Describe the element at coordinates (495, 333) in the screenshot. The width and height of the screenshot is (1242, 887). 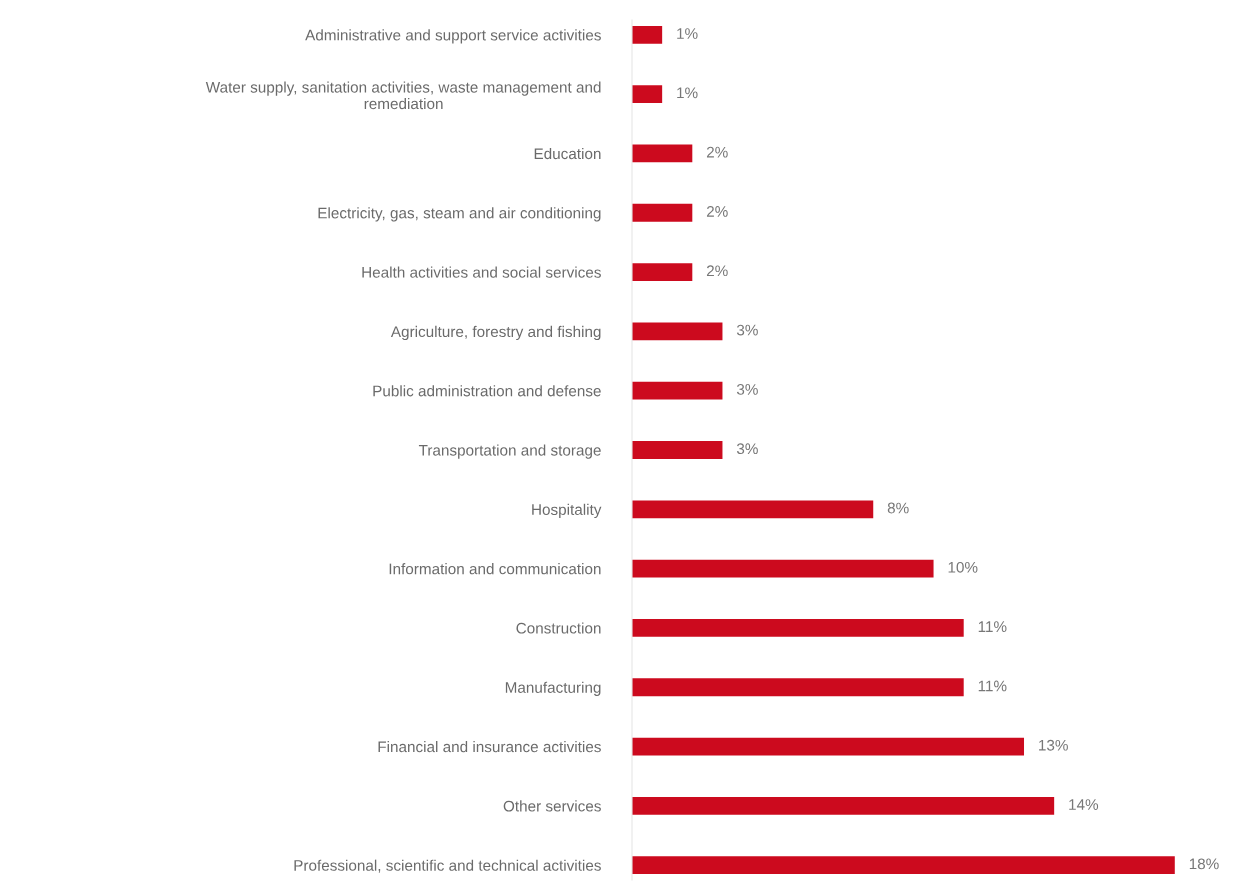
I see `y-tick-label: Agriculture, forestry and fishing` at that location.